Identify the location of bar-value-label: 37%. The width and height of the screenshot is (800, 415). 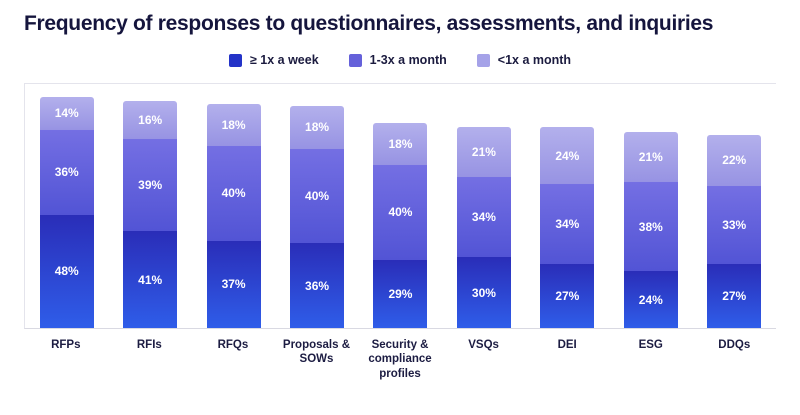
(233, 284).